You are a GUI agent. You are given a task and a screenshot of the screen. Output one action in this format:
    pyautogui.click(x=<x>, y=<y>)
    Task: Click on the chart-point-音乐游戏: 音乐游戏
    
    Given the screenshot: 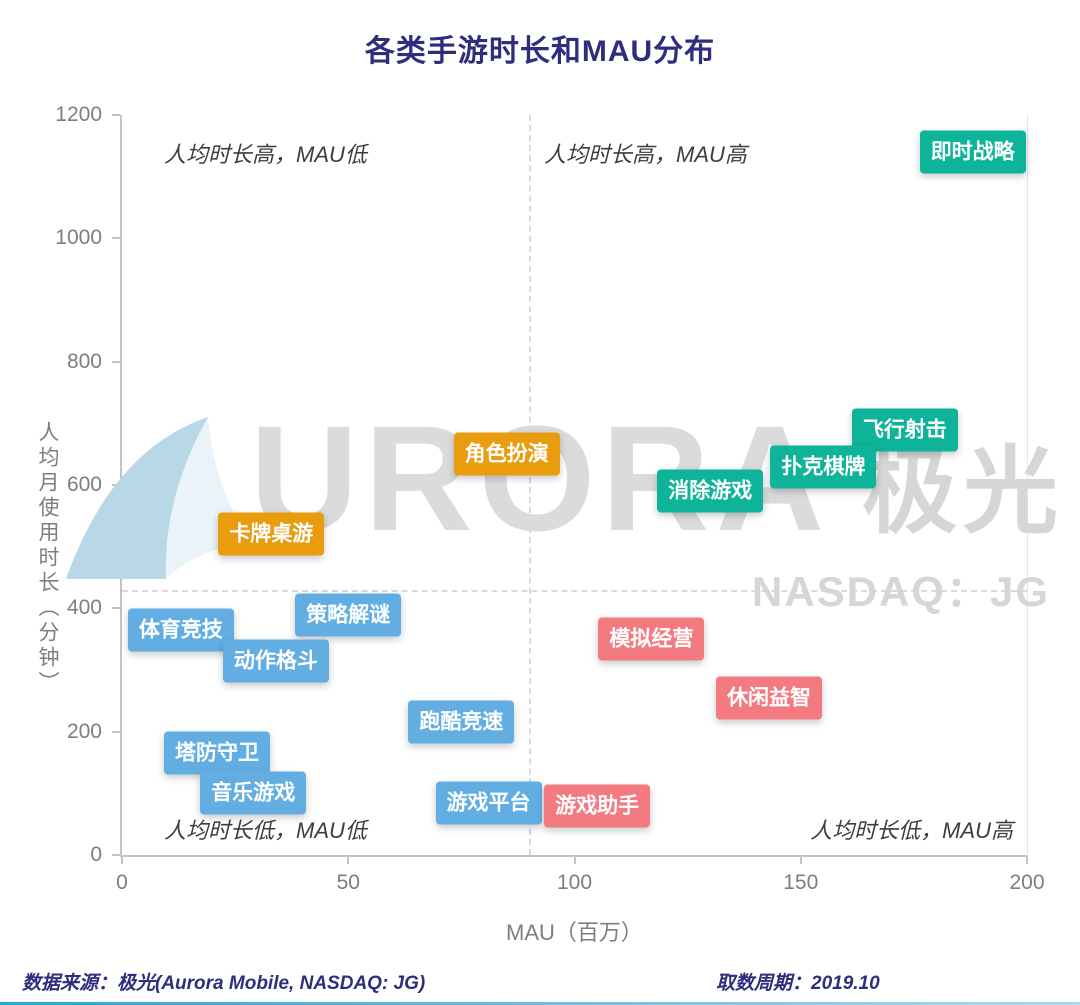 What is the action you would take?
    pyautogui.click(x=253, y=793)
    